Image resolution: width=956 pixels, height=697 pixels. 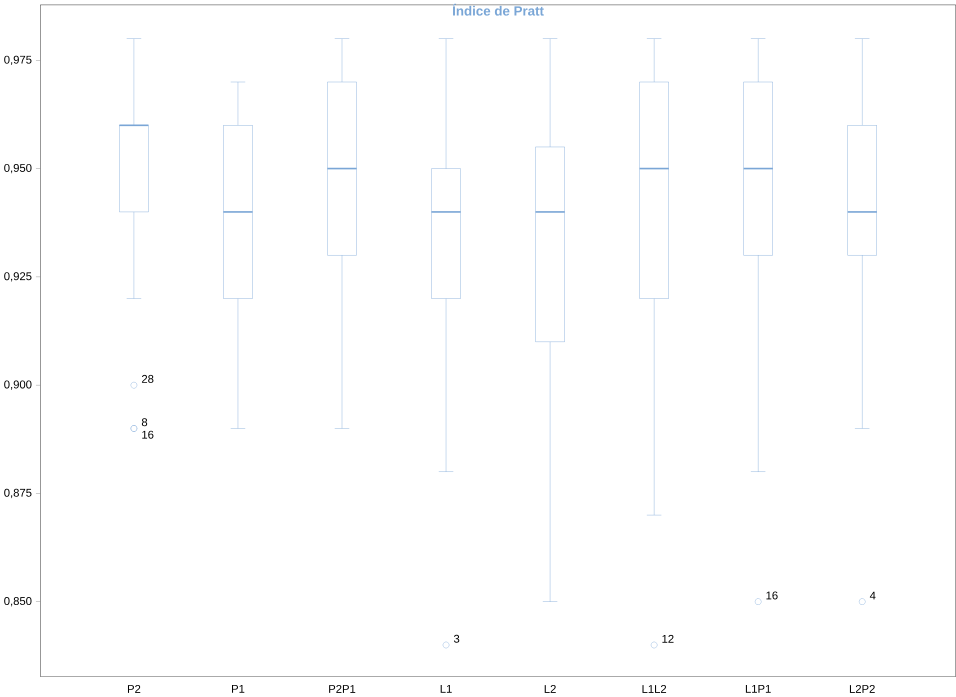 What do you see at coordinates (18, 61) in the screenshot?
I see `y-tick-label: 0,975` at bounding box center [18, 61].